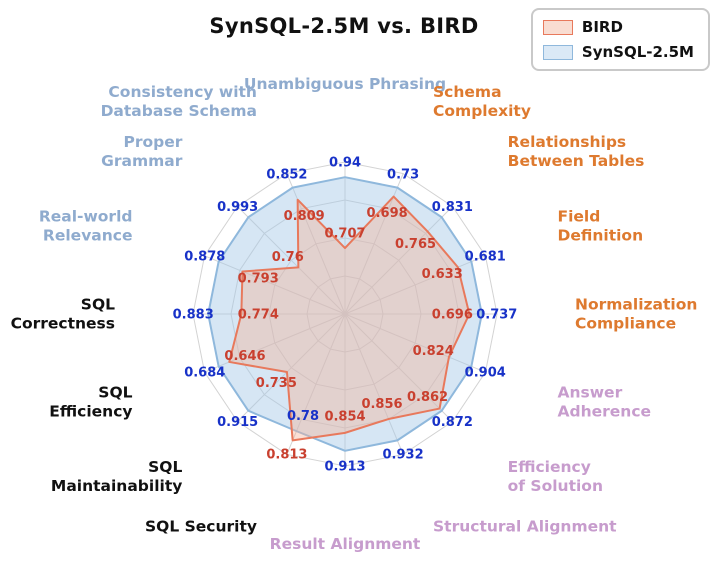 The width and height of the screenshot is (720, 569). What do you see at coordinates (90, 402) in the screenshot?
I see `axis-label: SQL Efficiency` at bounding box center [90, 402].